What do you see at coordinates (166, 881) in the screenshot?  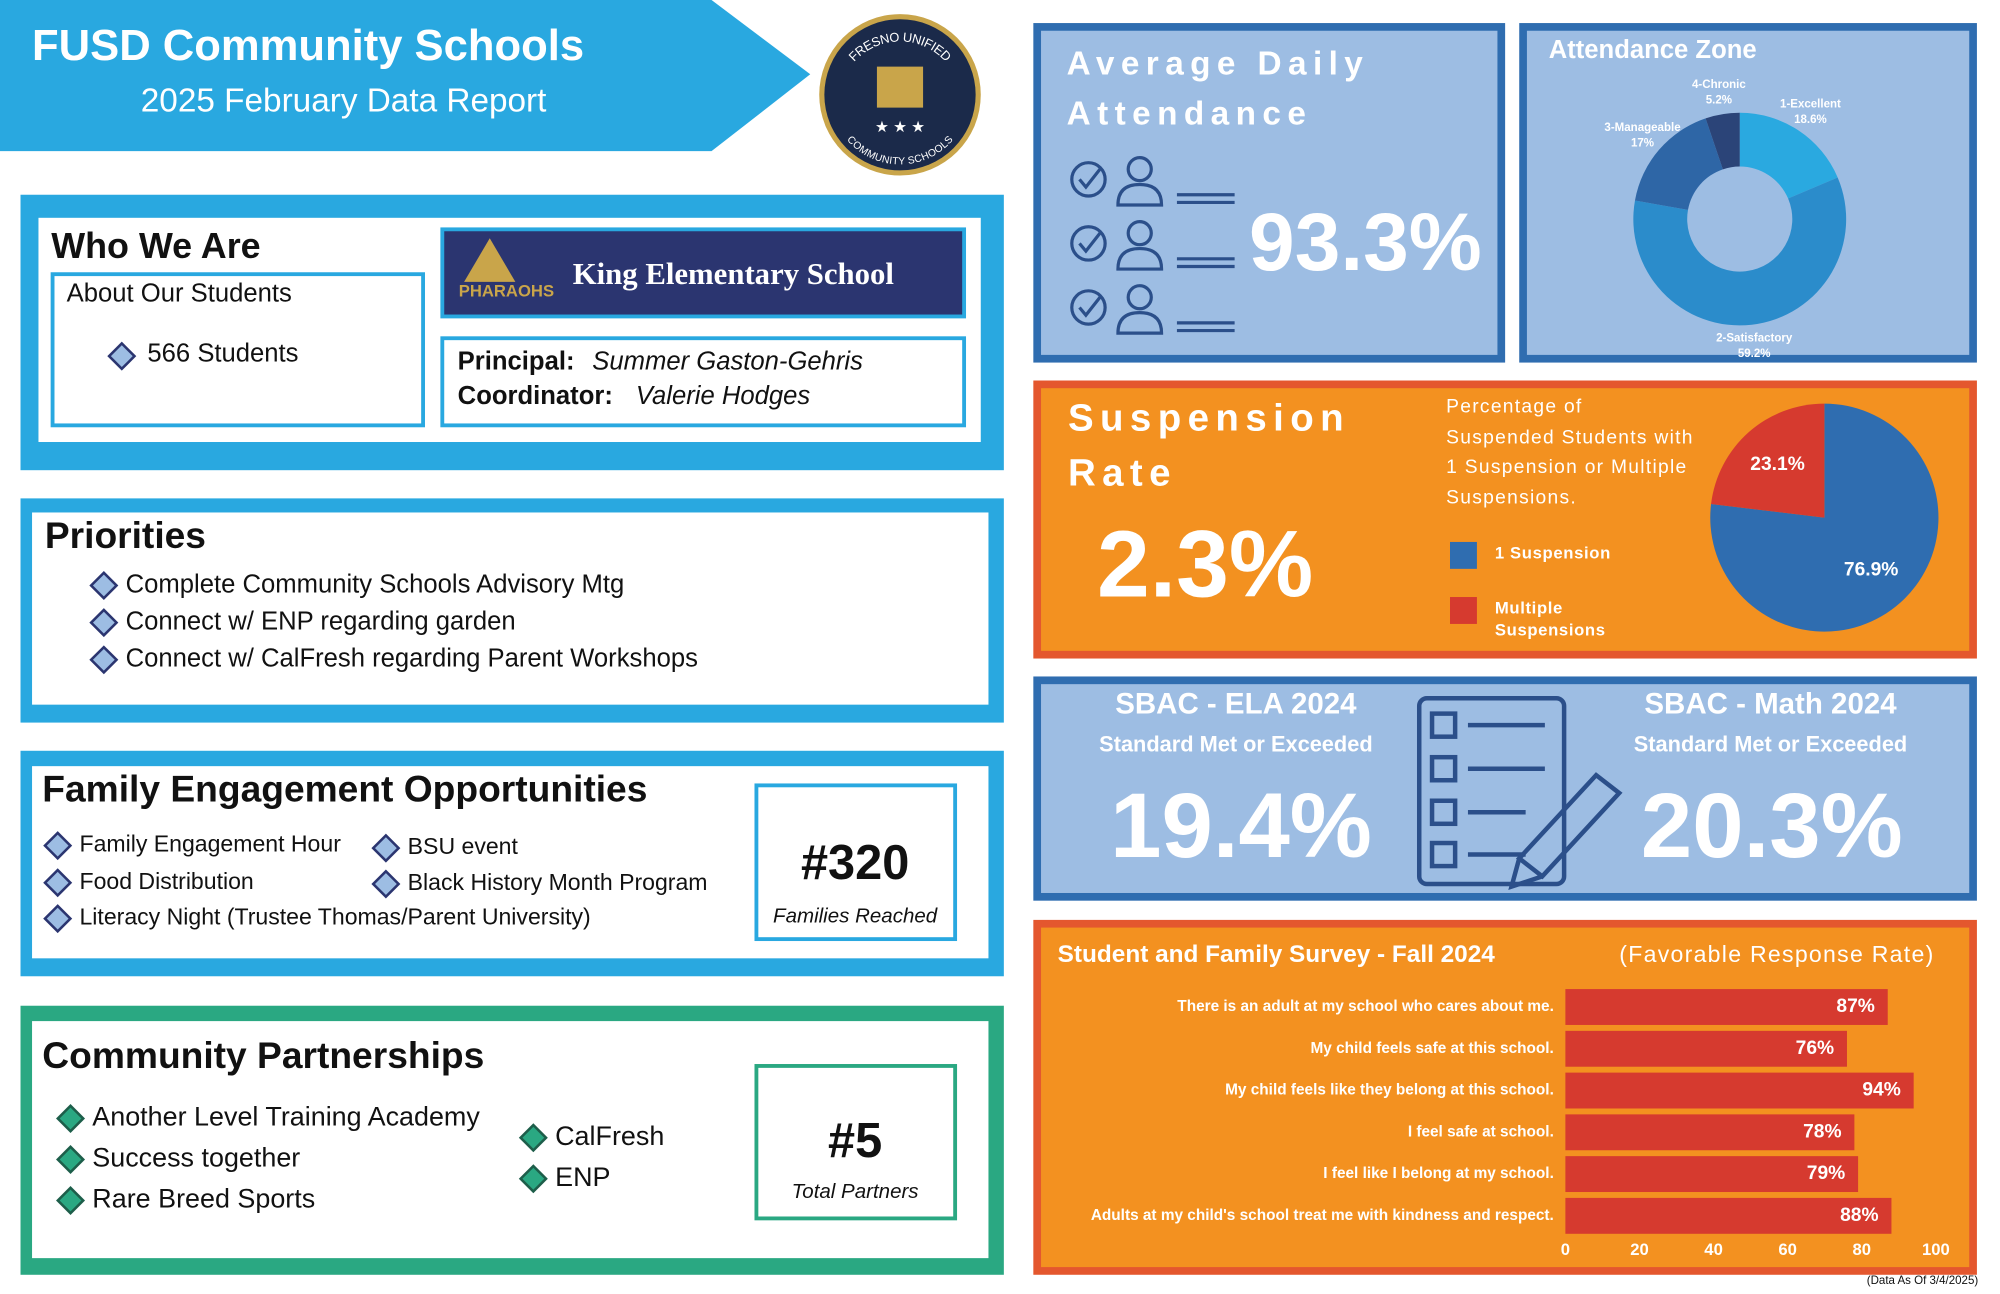 I see `list-item: Food Distribution` at bounding box center [166, 881].